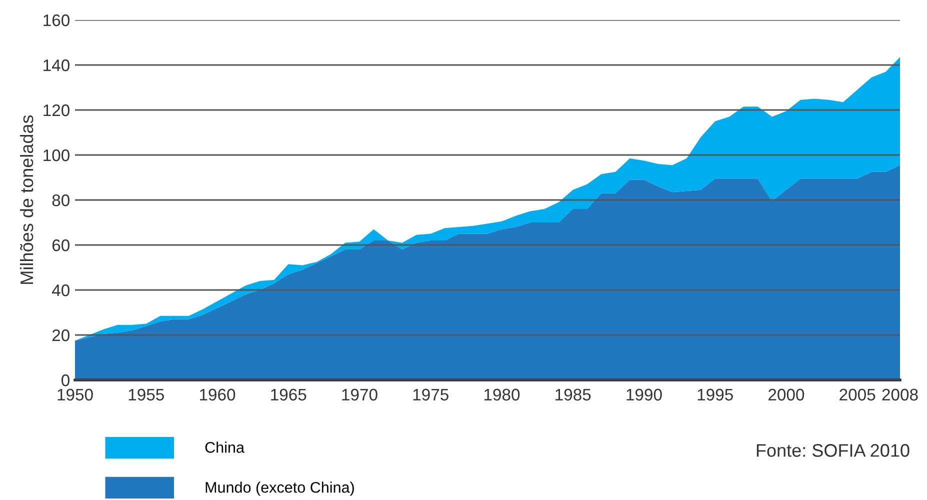 The width and height of the screenshot is (927, 500). What do you see at coordinates (57, 110) in the screenshot?
I see `y-tick-label: 120` at bounding box center [57, 110].